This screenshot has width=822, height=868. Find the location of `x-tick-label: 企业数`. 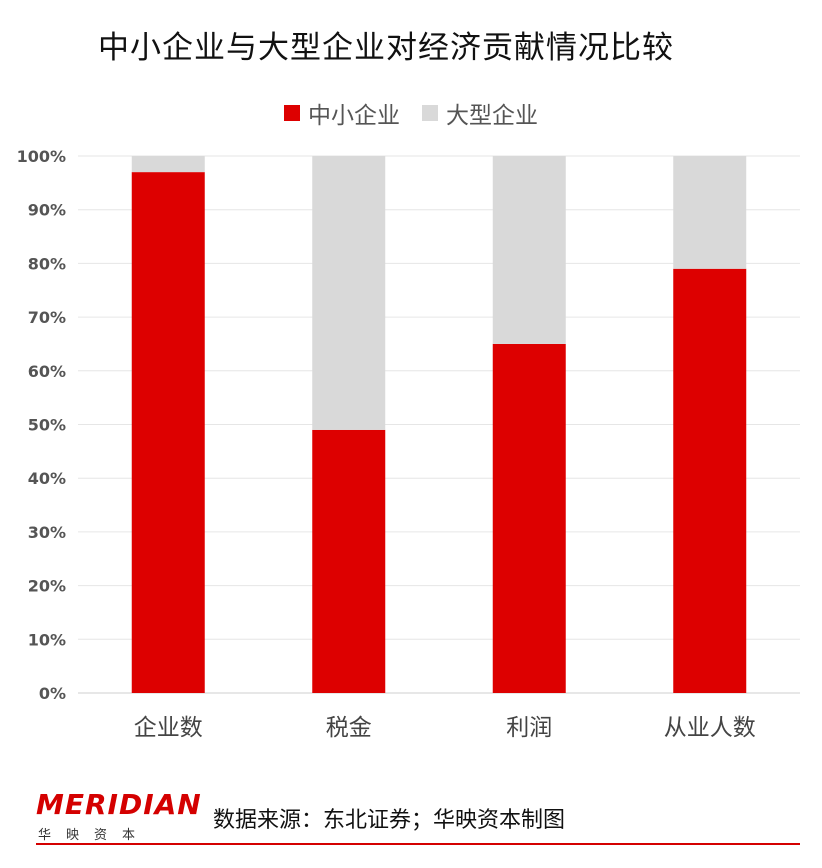

x-tick-label: 企业数 is located at coordinates (168, 728).